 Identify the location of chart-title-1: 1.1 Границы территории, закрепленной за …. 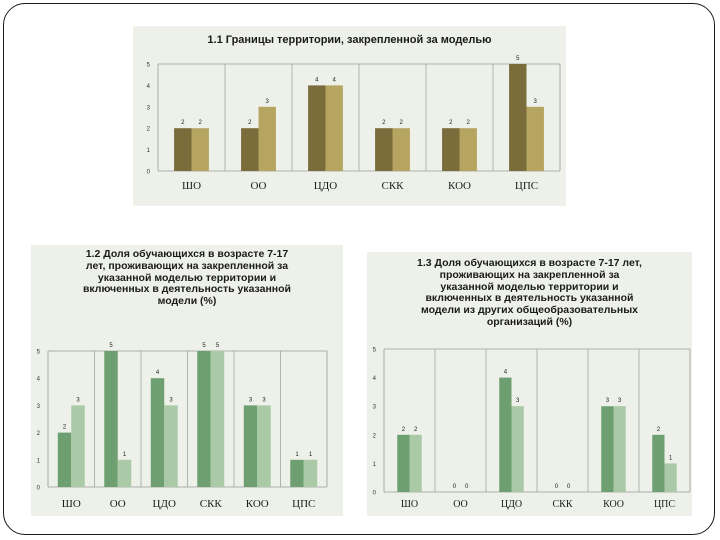
(349, 40).